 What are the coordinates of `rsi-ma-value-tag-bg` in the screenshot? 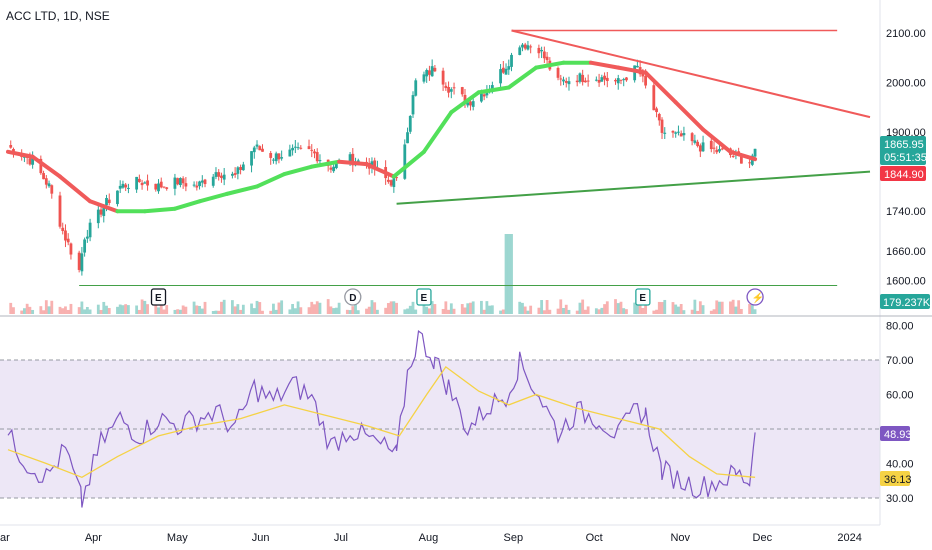 It's located at (895, 478).